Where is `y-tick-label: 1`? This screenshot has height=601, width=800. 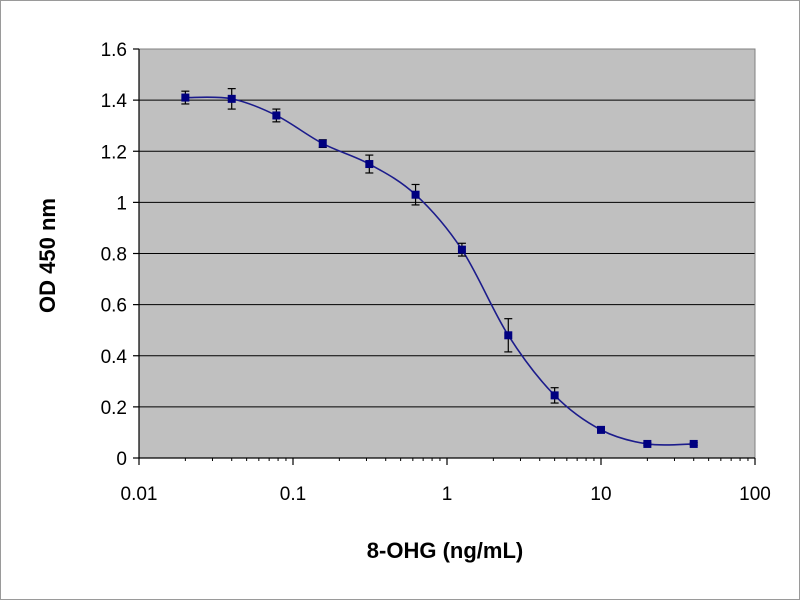 y-tick-label: 1 is located at coordinates (121, 203).